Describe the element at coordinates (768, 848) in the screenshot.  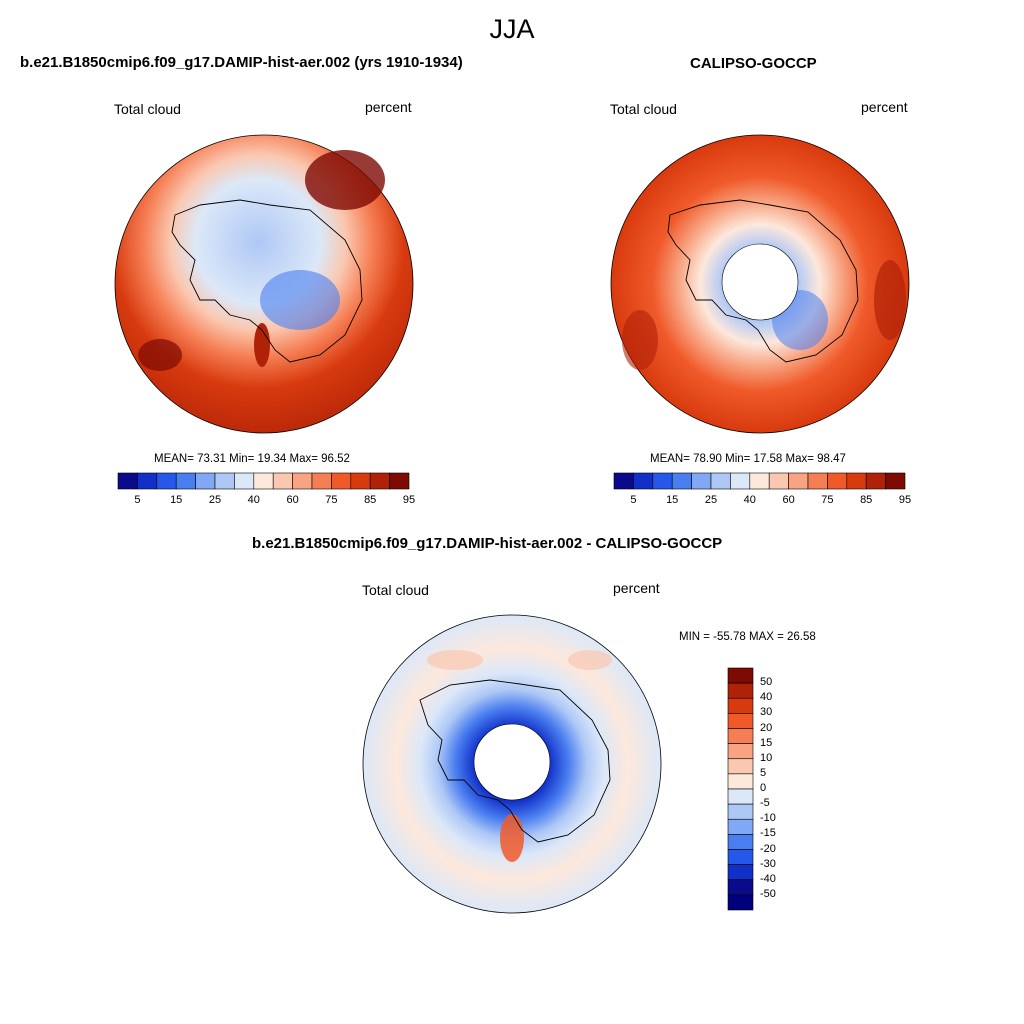
I see `colorbar-tick-label: -20` at that location.